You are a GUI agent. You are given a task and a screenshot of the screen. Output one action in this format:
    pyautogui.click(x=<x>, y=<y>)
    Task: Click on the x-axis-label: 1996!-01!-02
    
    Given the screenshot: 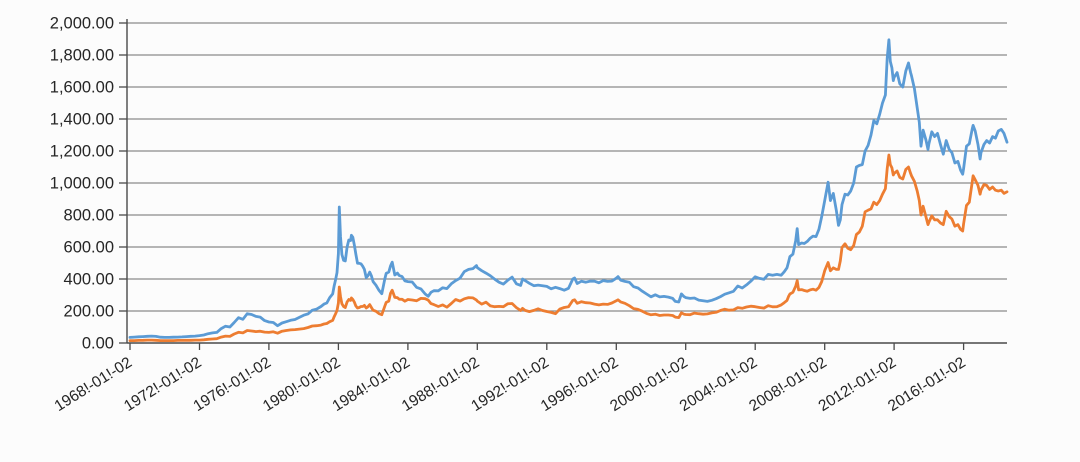 What is the action you would take?
    pyautogui.click(x=580, y=384)
    